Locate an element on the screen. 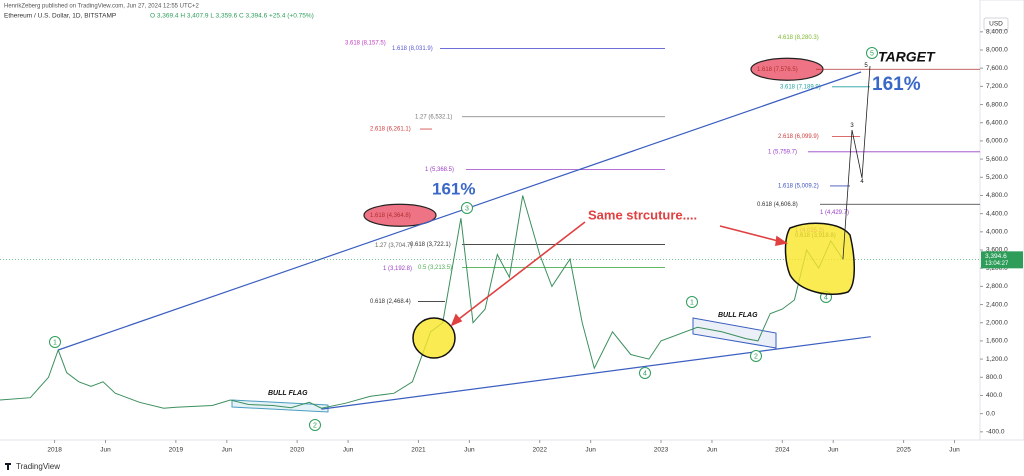 This screenshot has height=476, width=1024. y-tick-label: 1,600.0 is located at coordinates (997, 341).